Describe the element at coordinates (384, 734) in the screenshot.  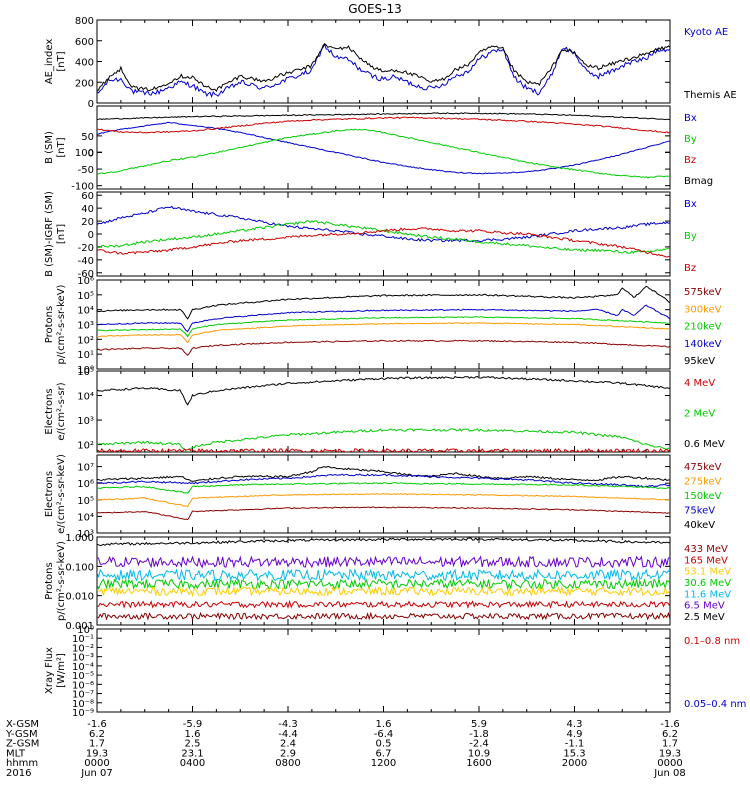
I see `row-value: -6.4` at that location.